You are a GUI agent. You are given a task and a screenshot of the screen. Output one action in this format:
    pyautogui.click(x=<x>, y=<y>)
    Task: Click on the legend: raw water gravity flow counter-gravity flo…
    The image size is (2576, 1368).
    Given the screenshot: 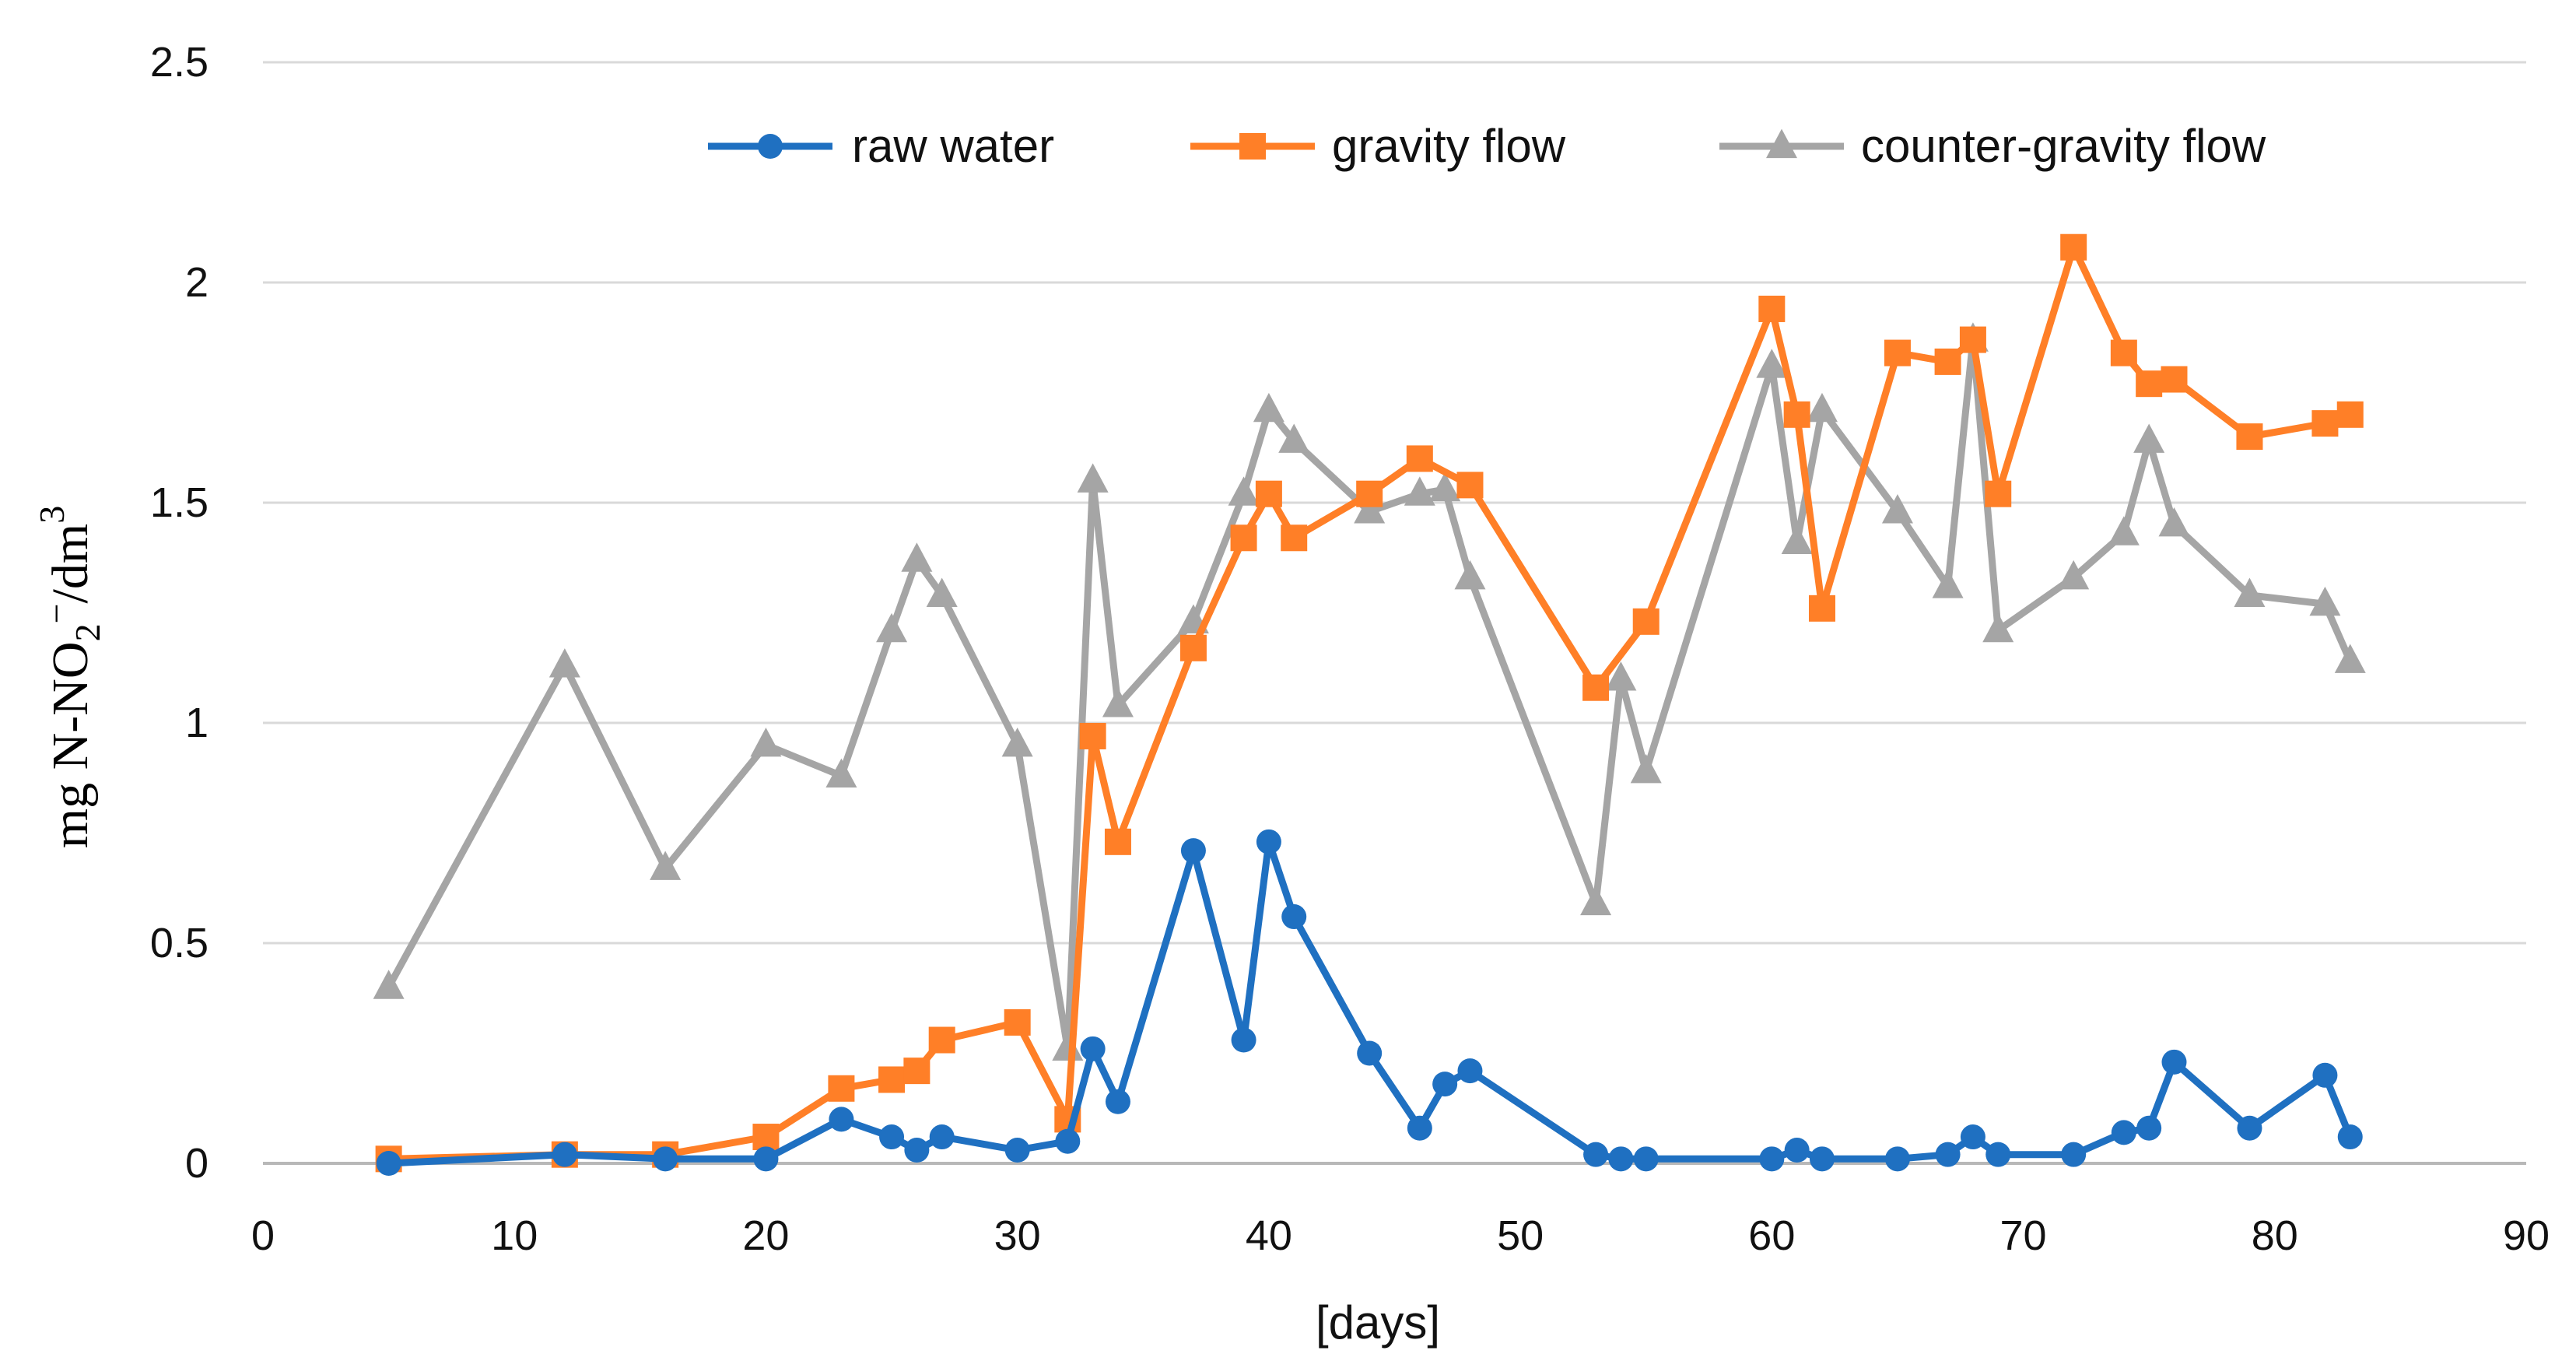 What is the action you would take?
    pyautogui.click(x=1487, y=146)
    